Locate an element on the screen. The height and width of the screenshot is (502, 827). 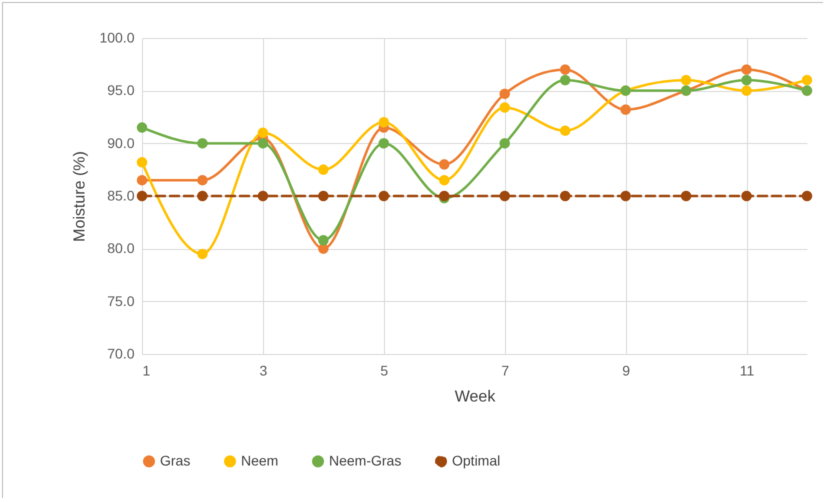
x-tick-label: 9 is located at coordinates (626, 370).